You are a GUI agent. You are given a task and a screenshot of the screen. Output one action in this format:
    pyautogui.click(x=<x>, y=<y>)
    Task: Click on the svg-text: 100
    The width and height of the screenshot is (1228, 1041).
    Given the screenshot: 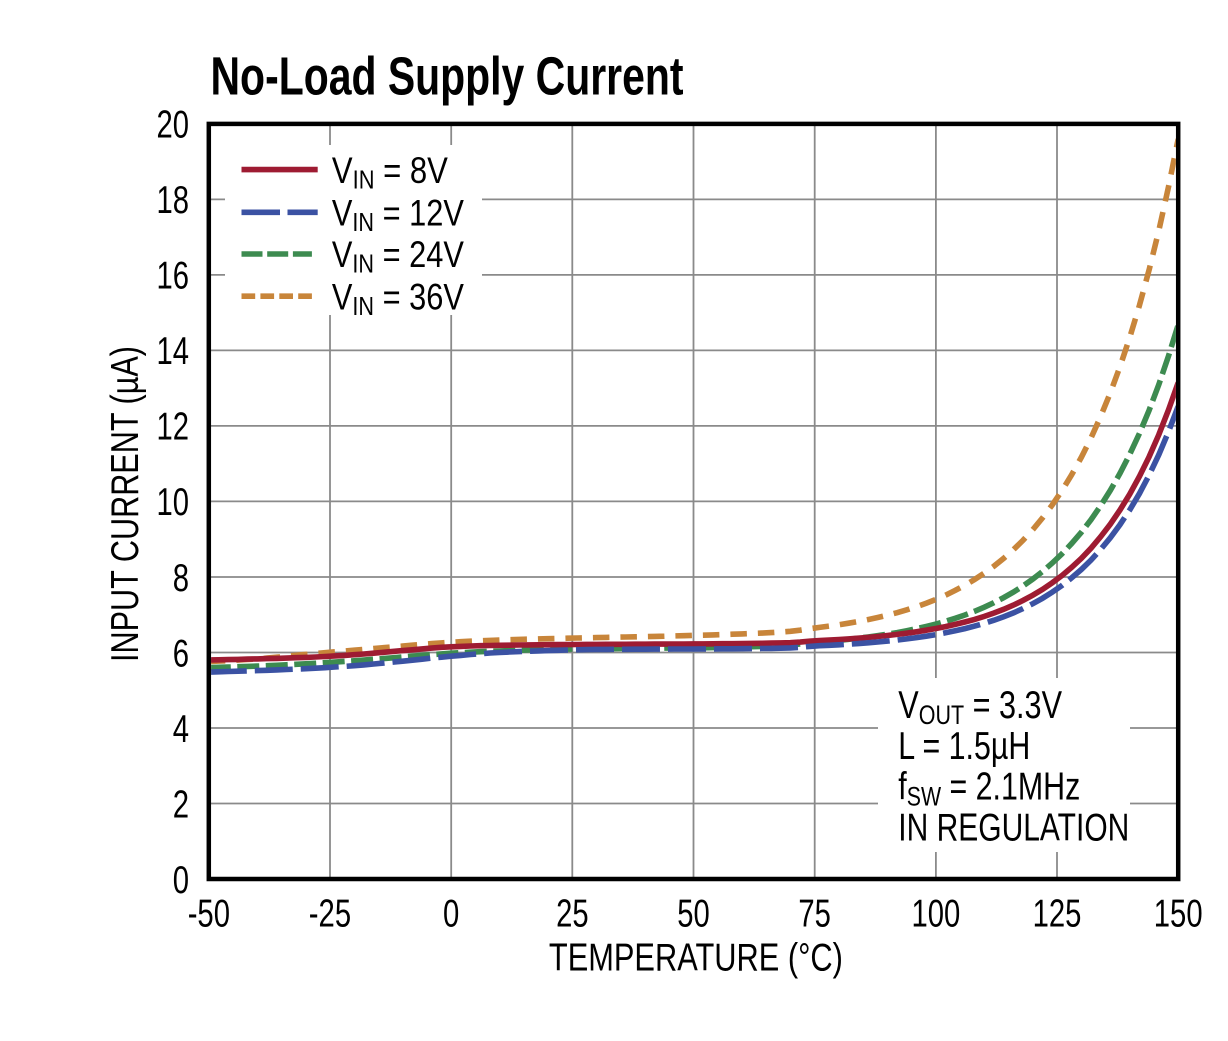 What is the action you would take?
    pyautogui.click(x=936, y=914)
    